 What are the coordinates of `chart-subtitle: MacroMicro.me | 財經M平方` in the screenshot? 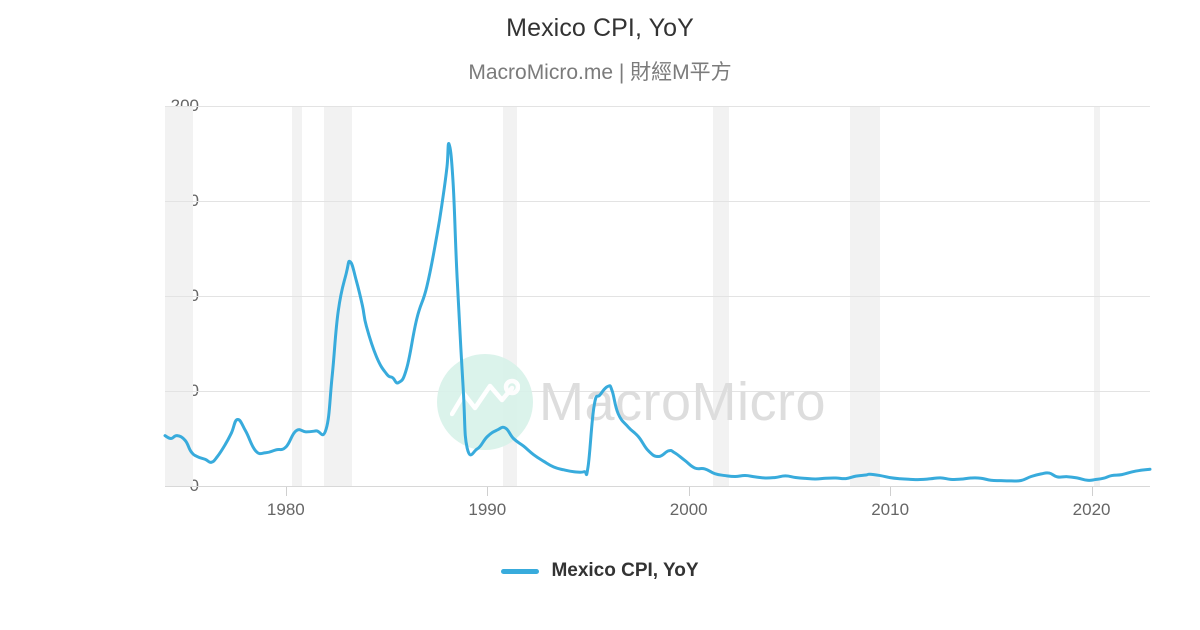 It's located at (600, 72).